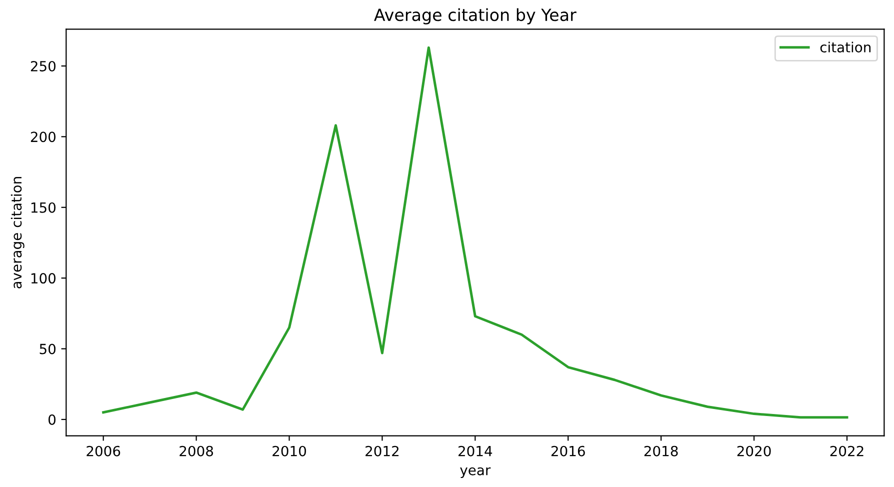 The width and height of the screenshot is (894, 487). Describe the element at coordinates (103, 451) in the screenshot. I see `x-tick-label: 2006` at that location.